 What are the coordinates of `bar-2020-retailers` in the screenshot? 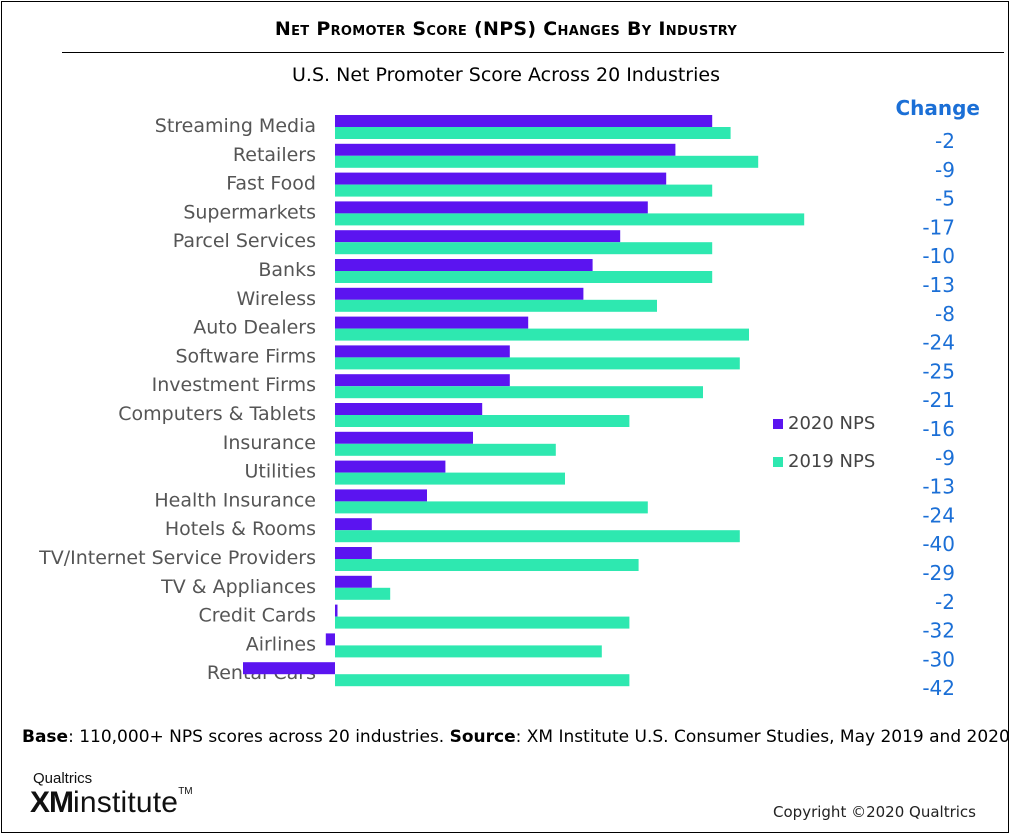 It's located at (505, 149).